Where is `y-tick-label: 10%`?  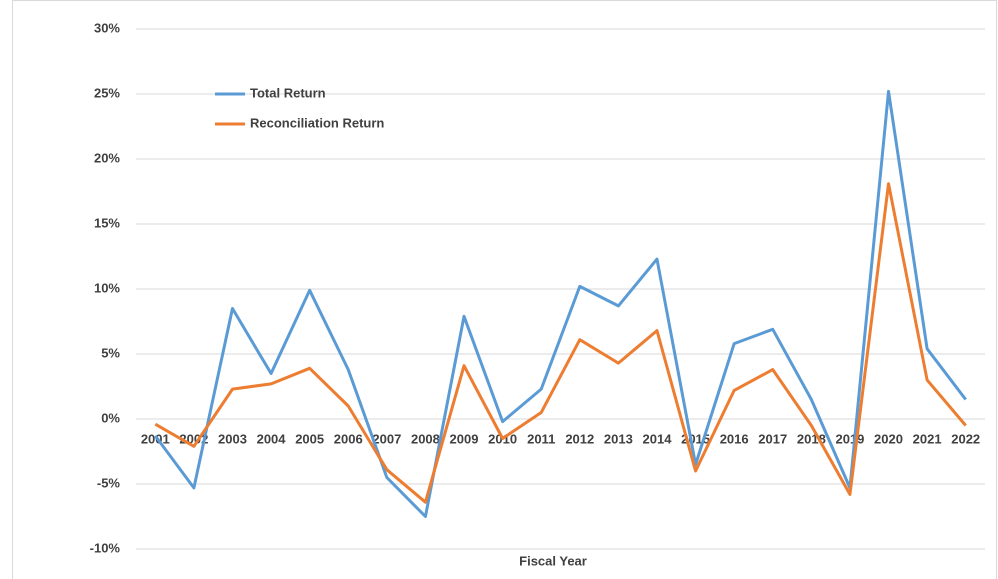 y-tick-label: 10% is located at coordinates (107, 287).